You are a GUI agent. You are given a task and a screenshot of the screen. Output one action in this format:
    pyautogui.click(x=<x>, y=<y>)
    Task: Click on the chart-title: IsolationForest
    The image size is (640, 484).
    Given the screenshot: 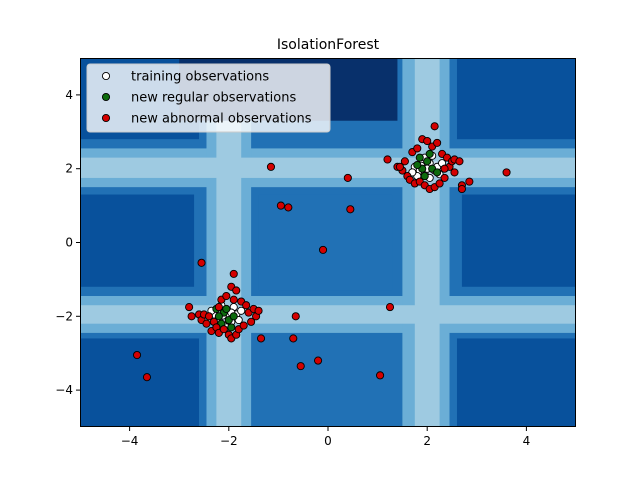 What is the action you would take?
    pyautogui.click(x=328, y=45)
    